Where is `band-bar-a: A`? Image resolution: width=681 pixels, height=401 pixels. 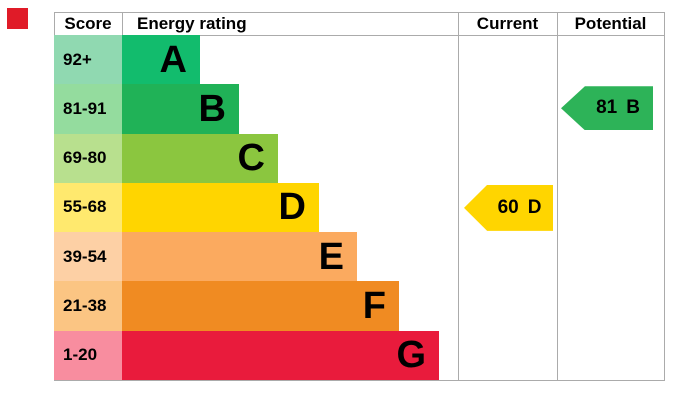 band-bar-a: A is located at coordinates (161, 60).